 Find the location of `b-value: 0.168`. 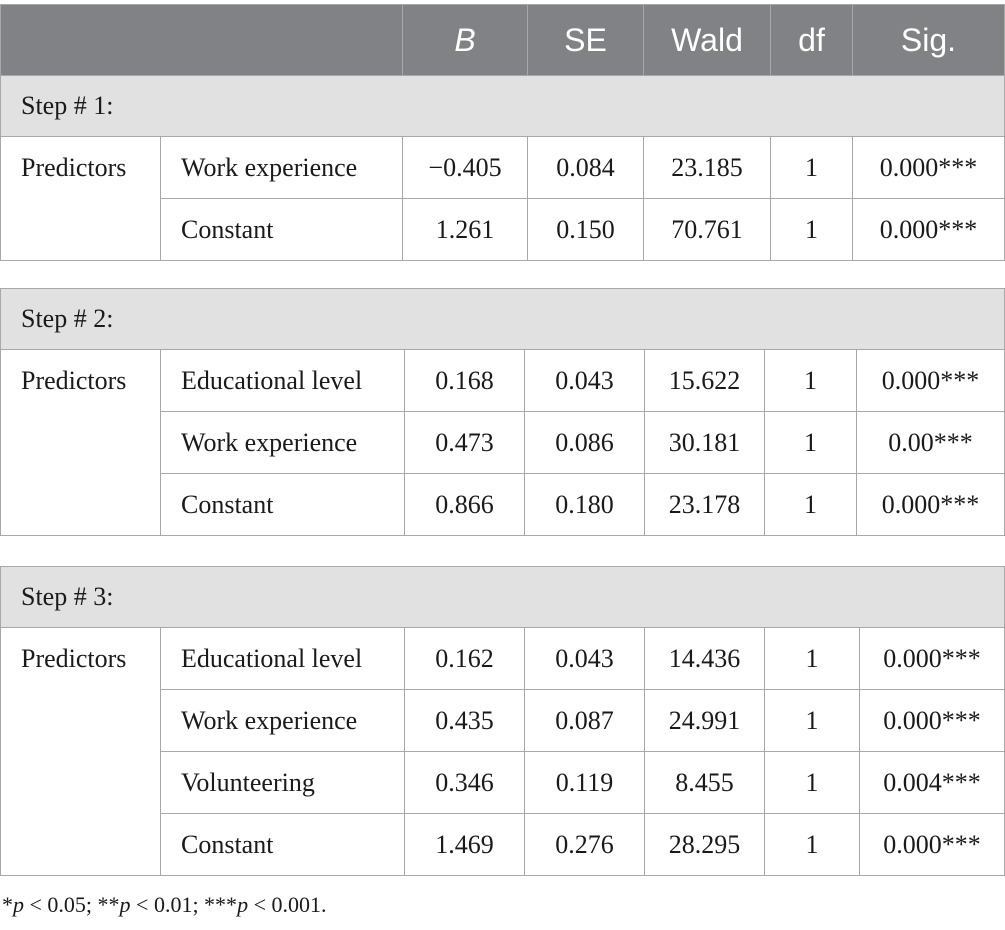

b-value: 0.168 is located at coordinates (464, 380).